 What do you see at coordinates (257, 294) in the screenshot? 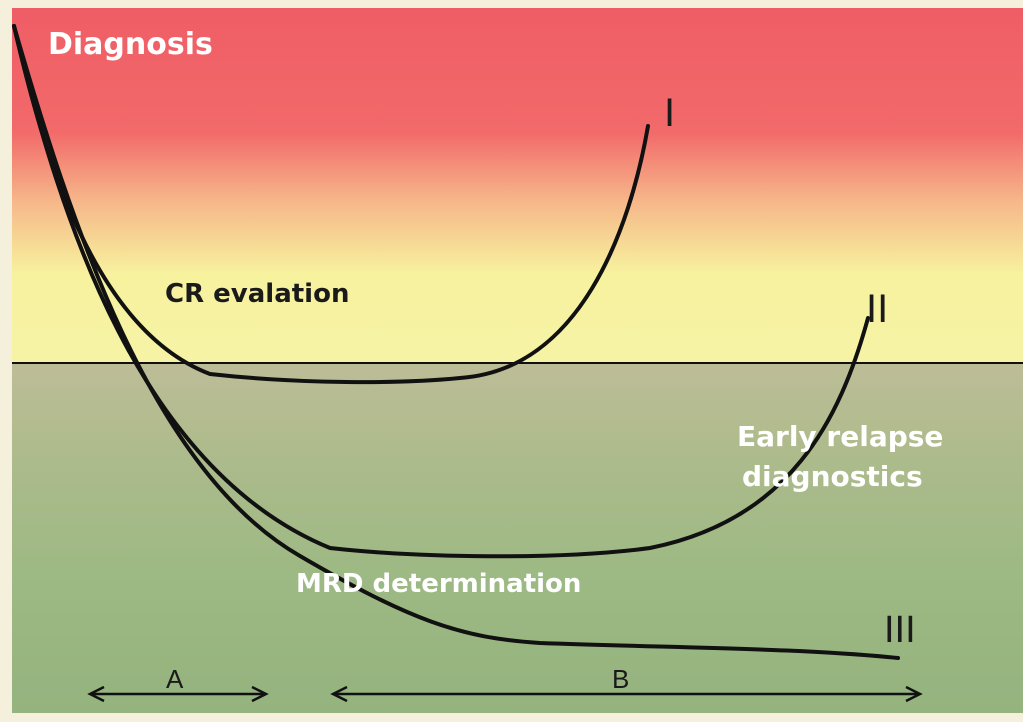
I see `cr-evaluation-label: CR evalation` at bounding box center [257, 294].